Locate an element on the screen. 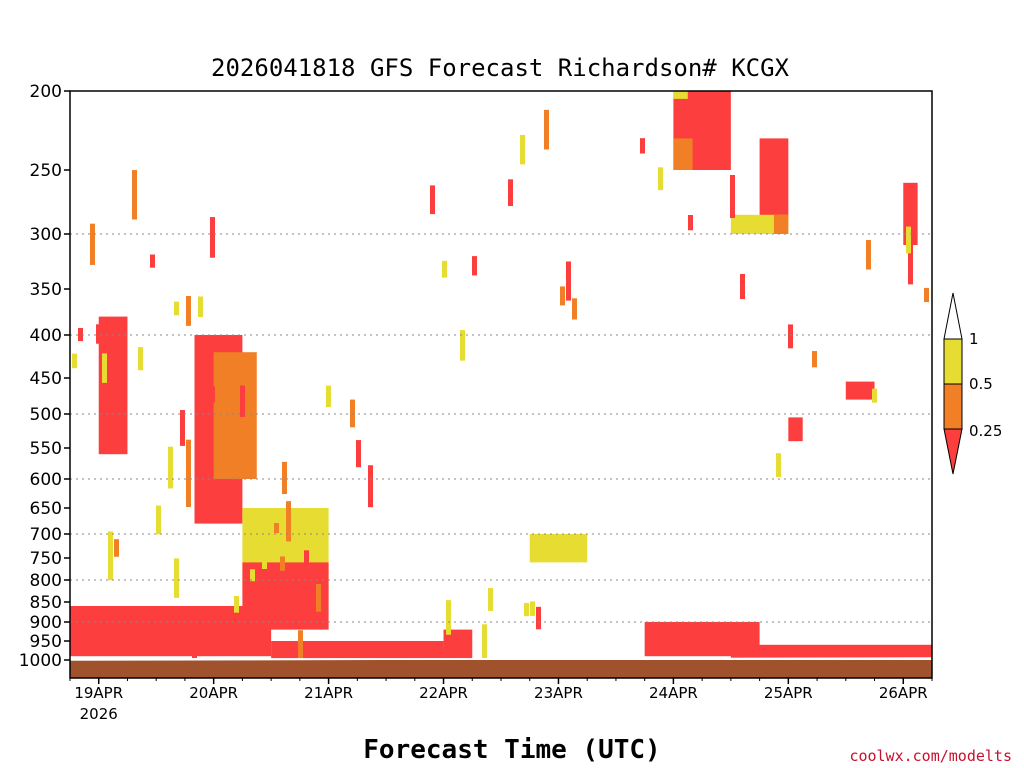 This screenshot has height=768, width=1024. x-tick-label: 25APR is located at coordinates (788, 693).